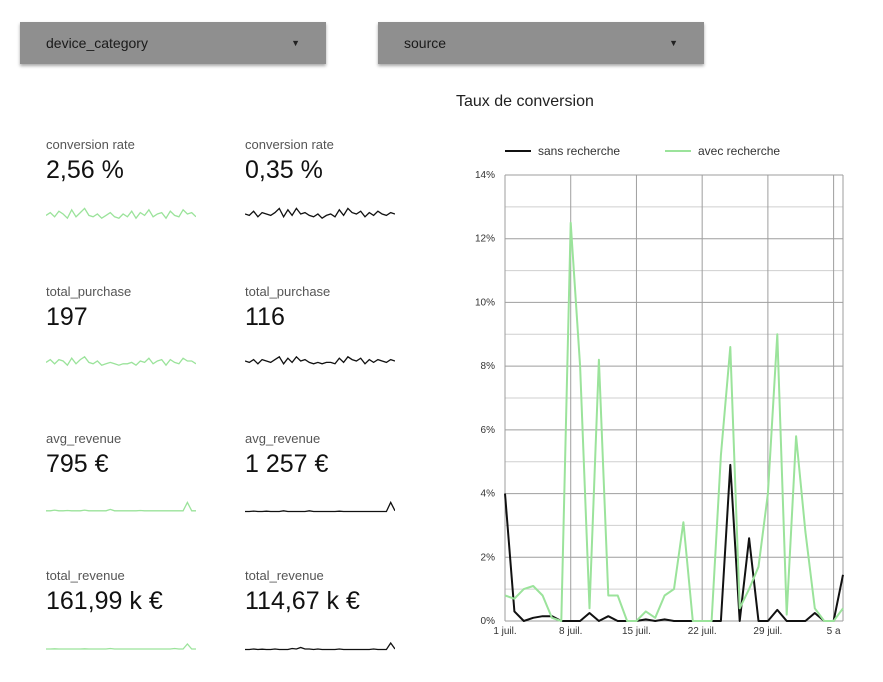  I want to click on scorecard-value: 0,35 %, so click(284, 170).